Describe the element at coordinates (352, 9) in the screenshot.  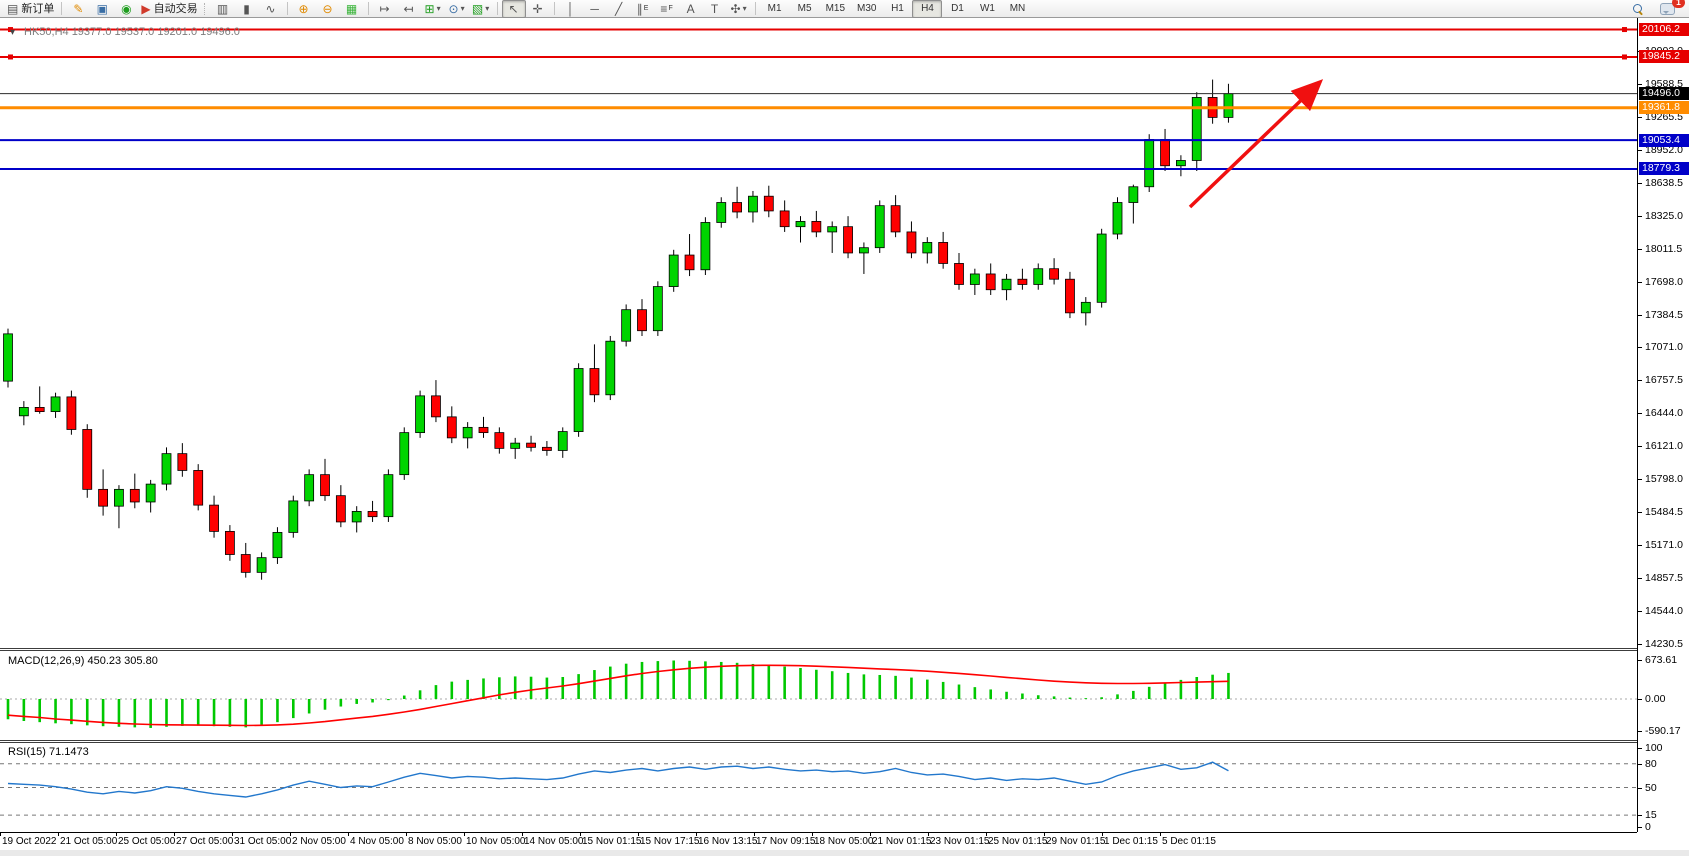
I see `tile-windows-button: ▦` at that location.